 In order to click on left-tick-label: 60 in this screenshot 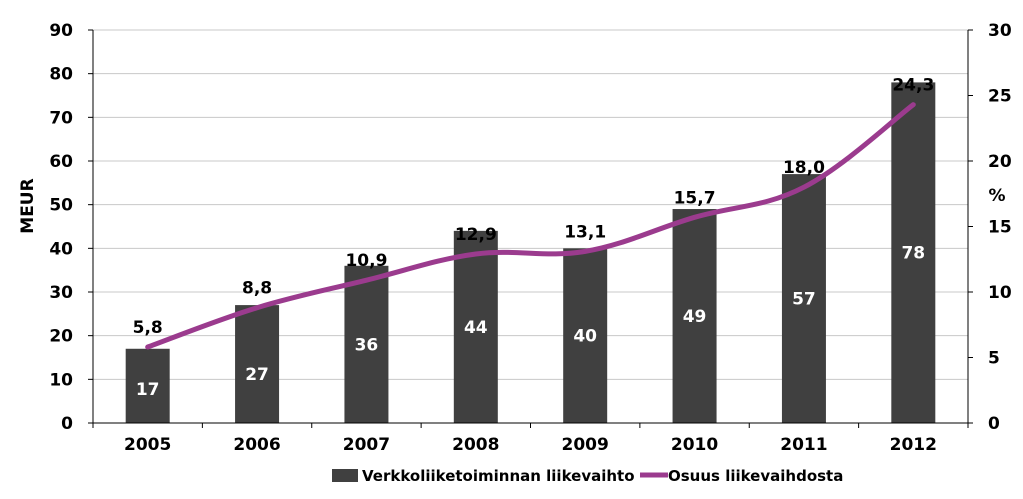, I will do `click(61, 162)`.